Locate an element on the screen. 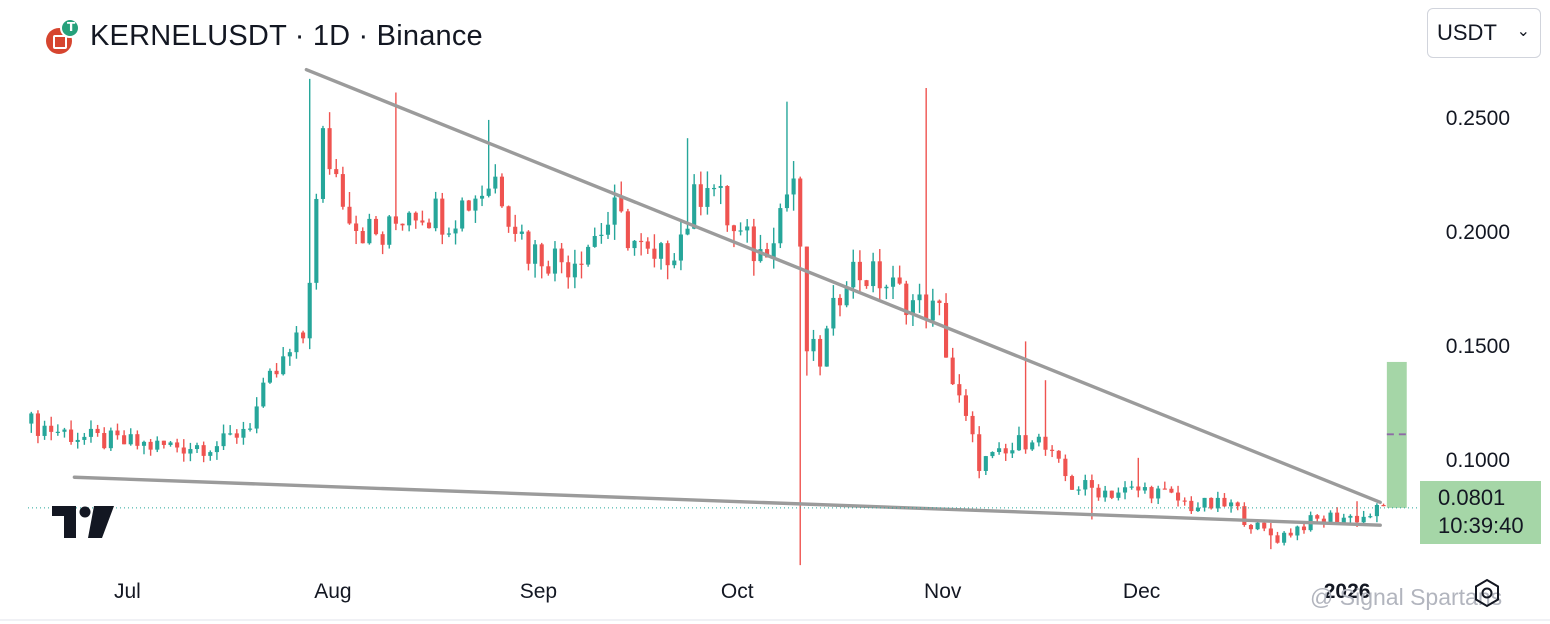 This screenshot has width=1550, height=624. chart-header: KERNELUSDT · 1D · Binance is located at coordinates (264, 36).